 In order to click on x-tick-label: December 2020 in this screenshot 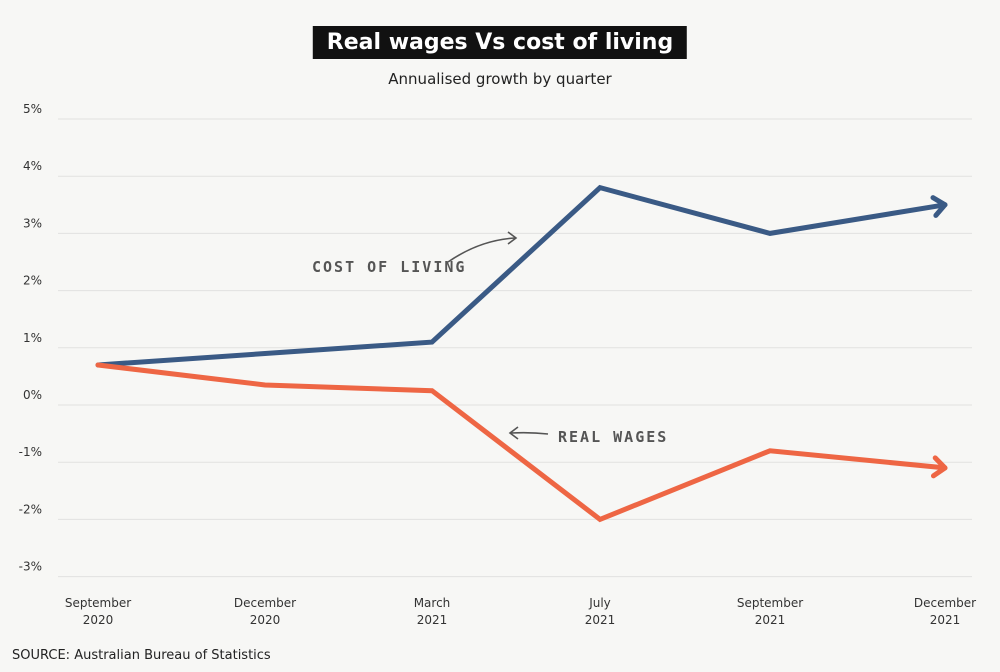, I will do `click(265, 611)`.